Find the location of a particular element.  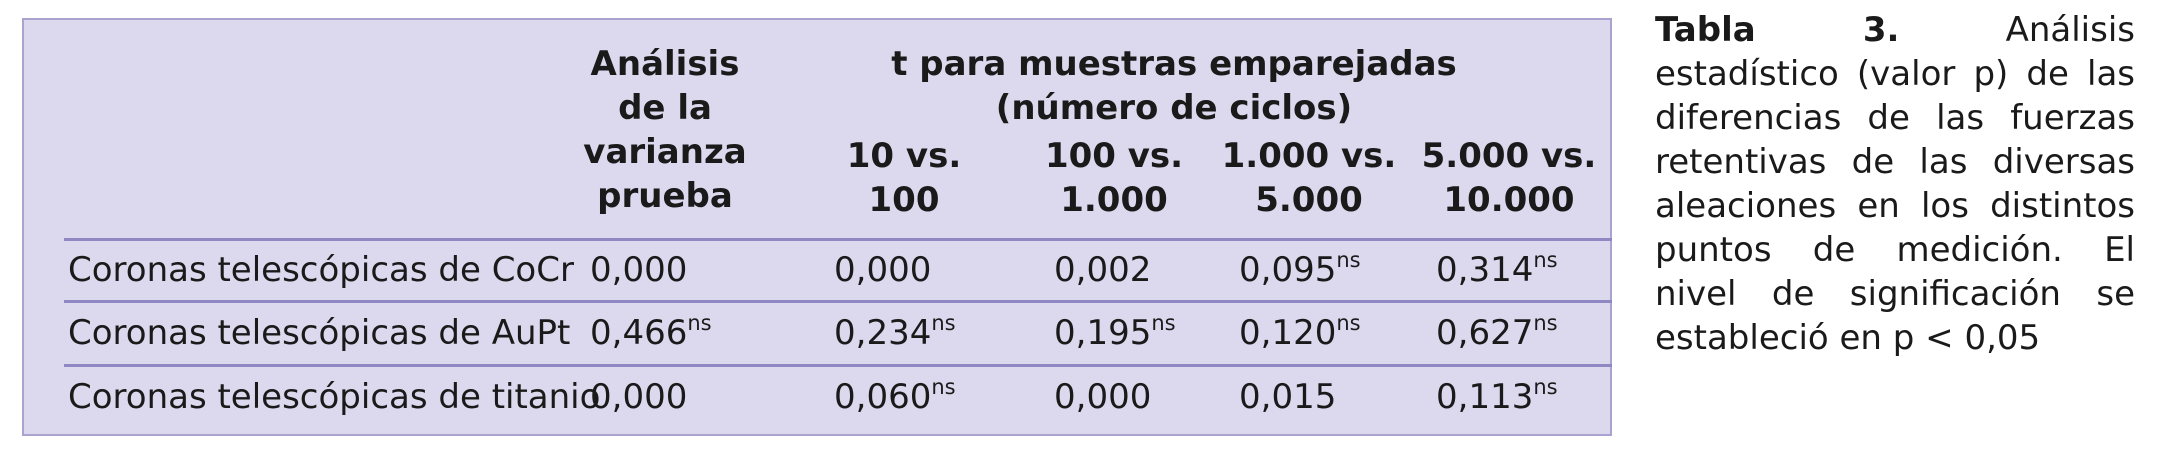

table-cell: 0,002 is located at coordinates (1103, 270).